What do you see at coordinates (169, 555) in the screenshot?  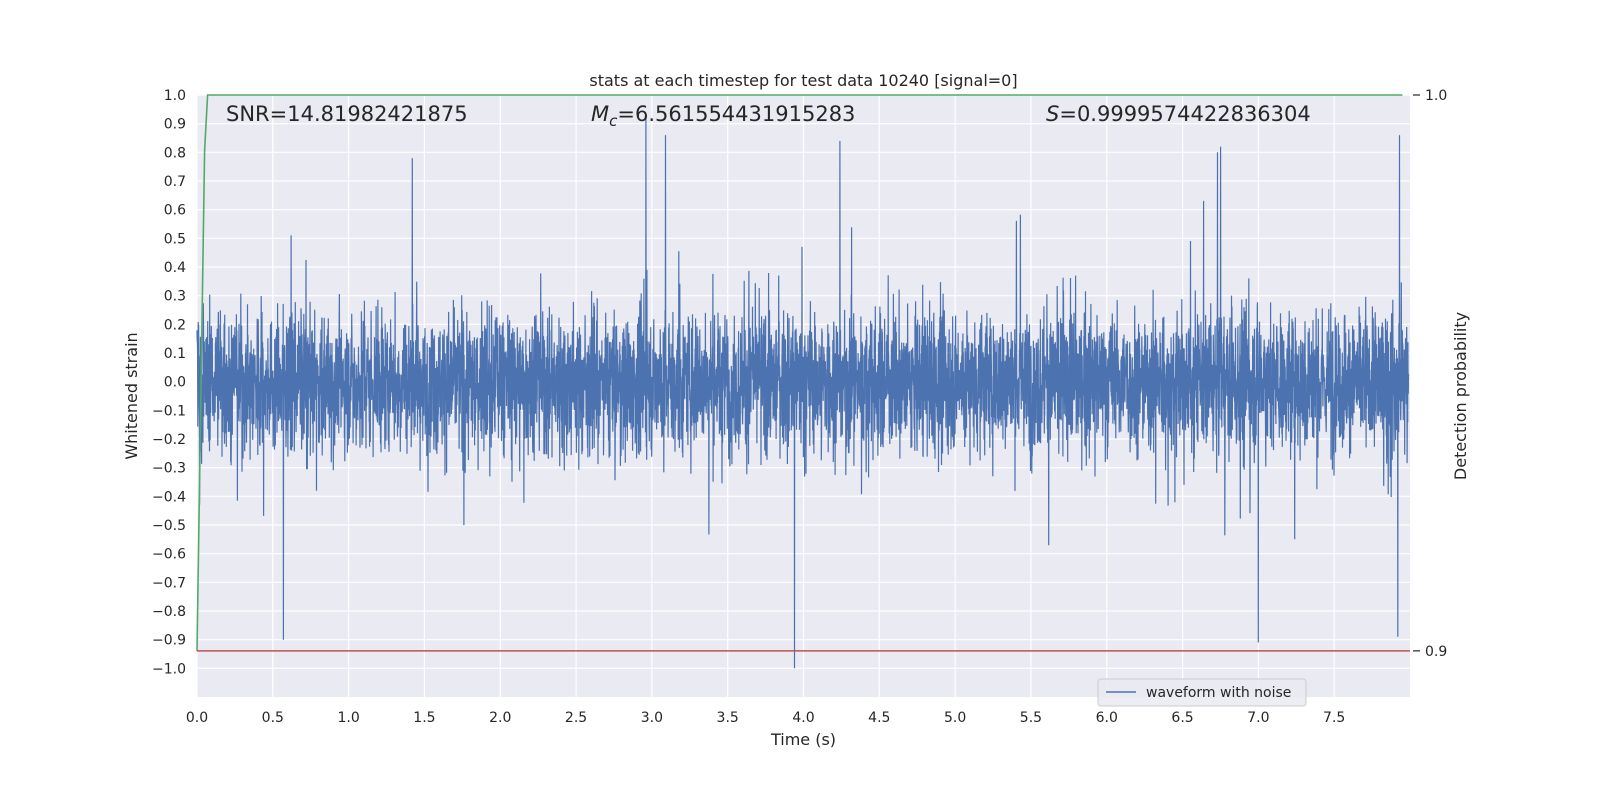 I see `y-tick-label: −0.6` at bounding box center [169, 555].